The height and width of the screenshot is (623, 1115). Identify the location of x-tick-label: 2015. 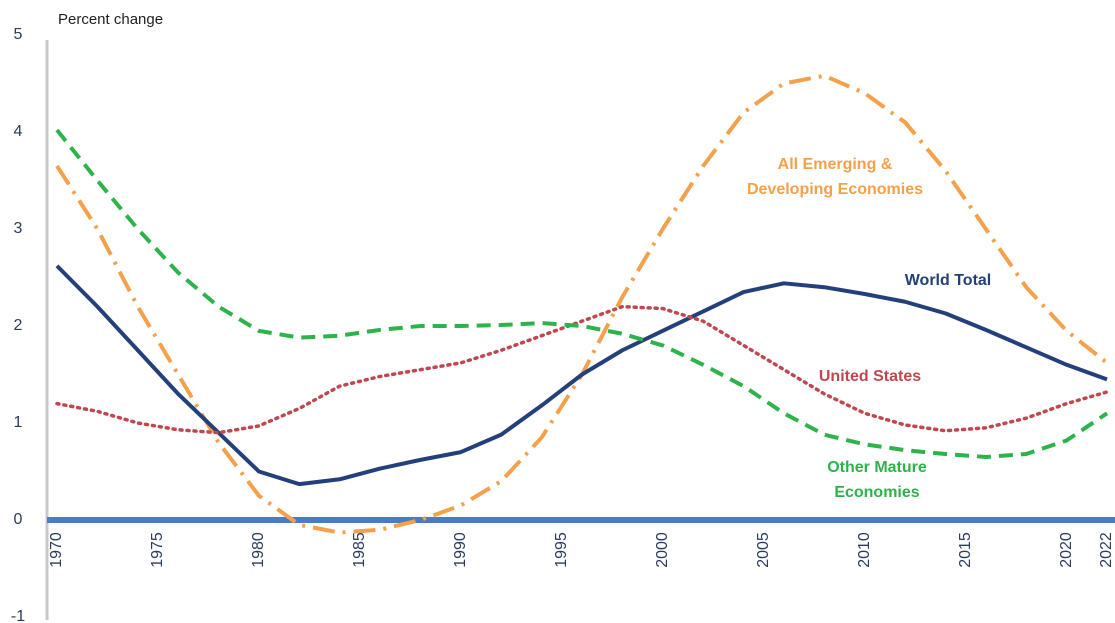
(965, 550).